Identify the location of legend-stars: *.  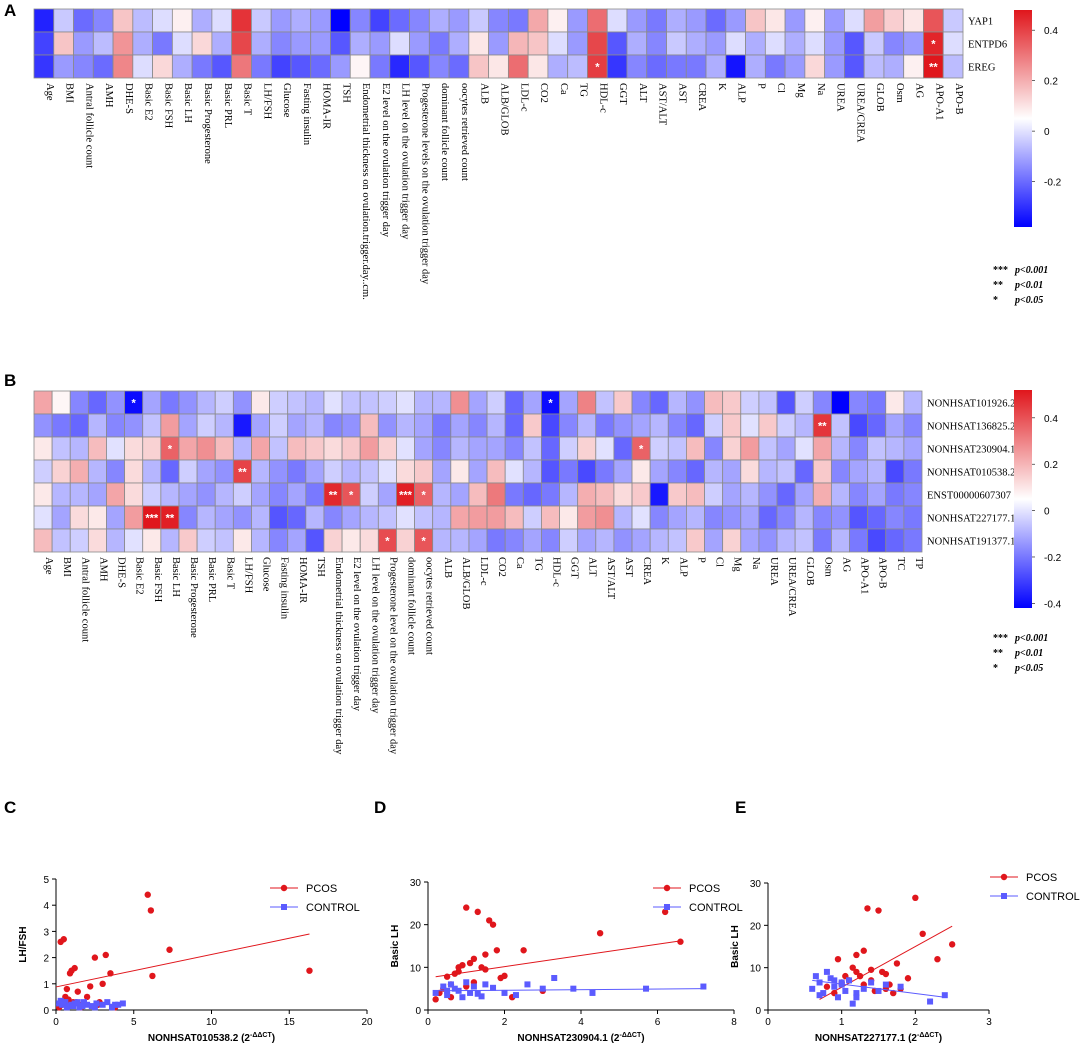
(995, 668).